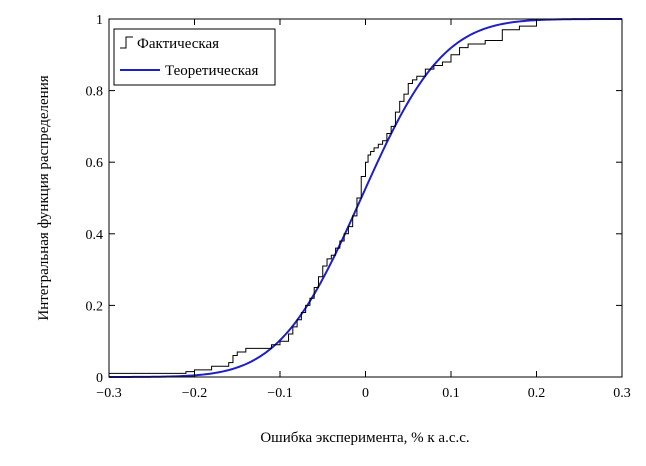 Image resolution: width=646 pixels, height=466 pixels. I want to click on x-tick-label: −0.1, so click(279, 393).